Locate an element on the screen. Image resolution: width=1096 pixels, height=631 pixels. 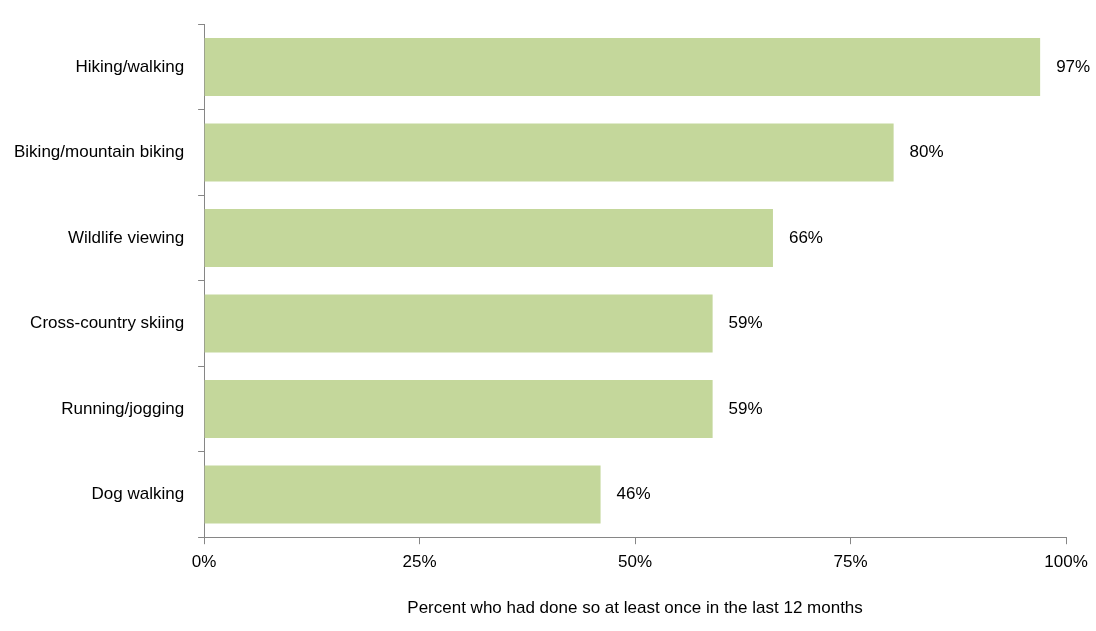
x-tick-label: 50% is located at coordinates (635, 562).